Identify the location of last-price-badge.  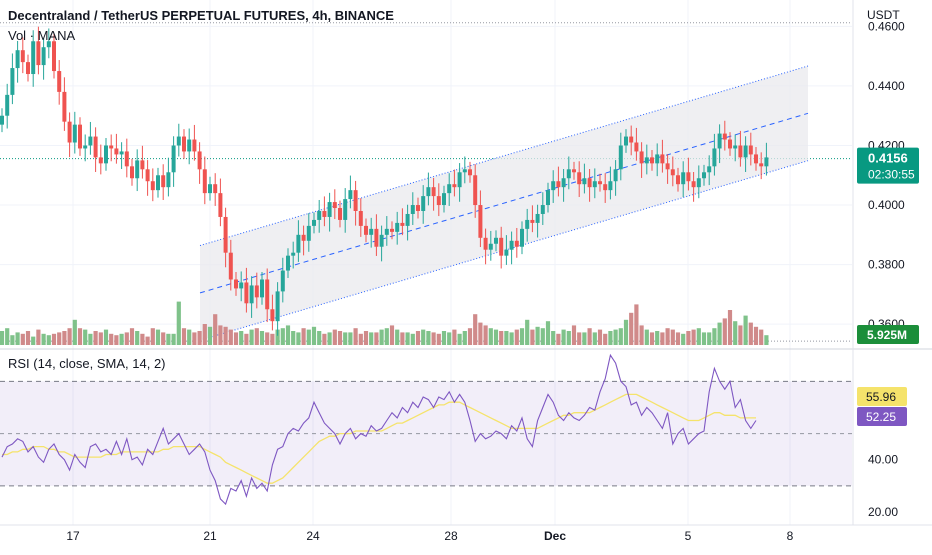
(888, 165).